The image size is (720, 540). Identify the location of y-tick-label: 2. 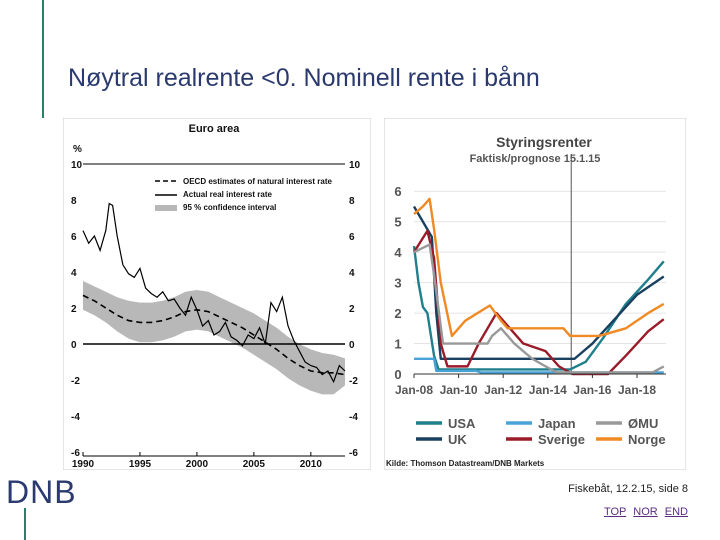
(397, 313).